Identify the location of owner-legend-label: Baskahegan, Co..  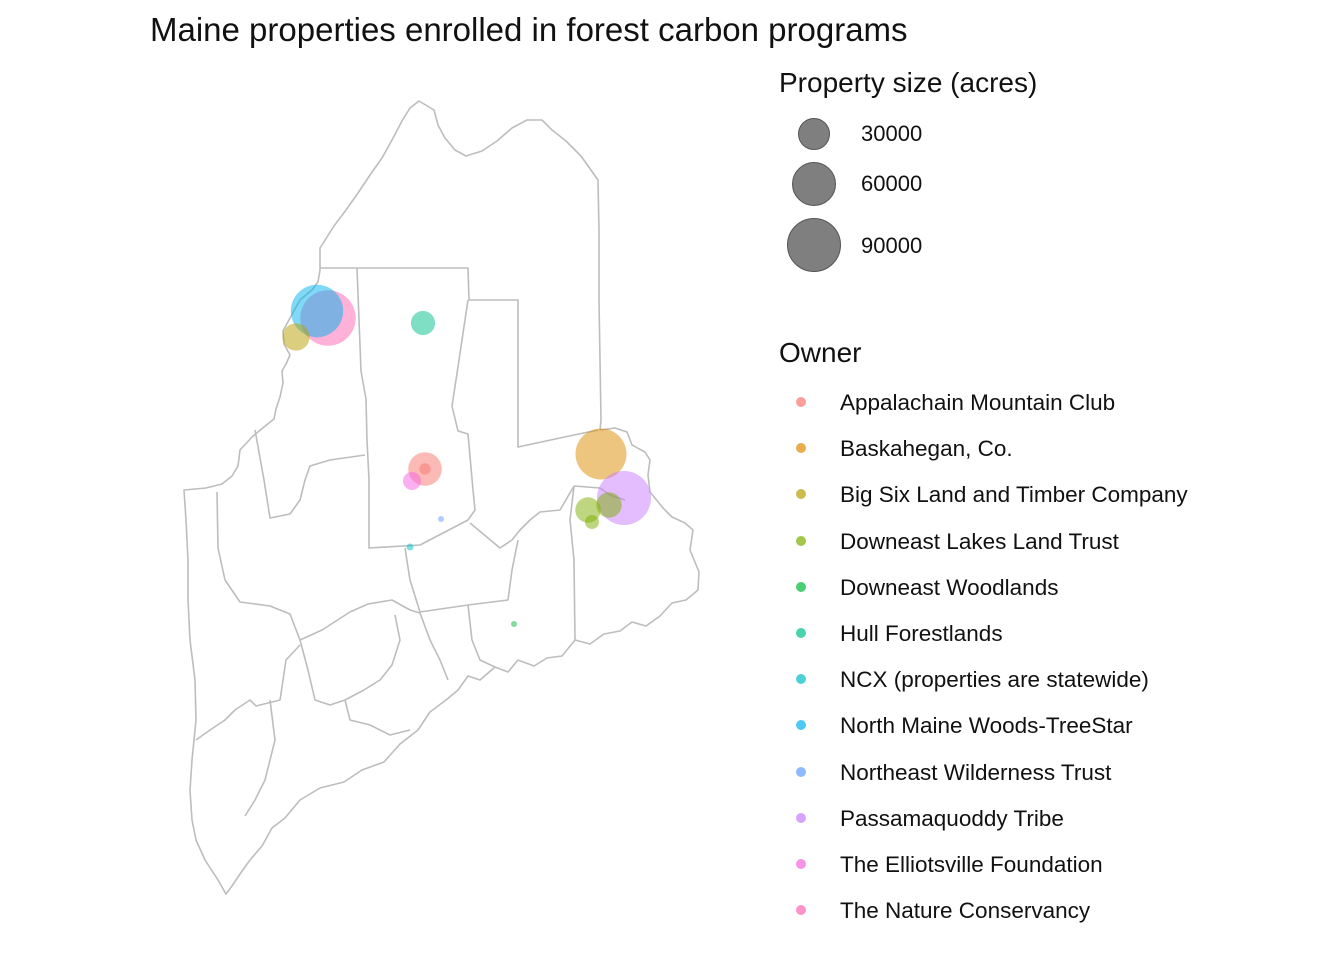
(926, 449).